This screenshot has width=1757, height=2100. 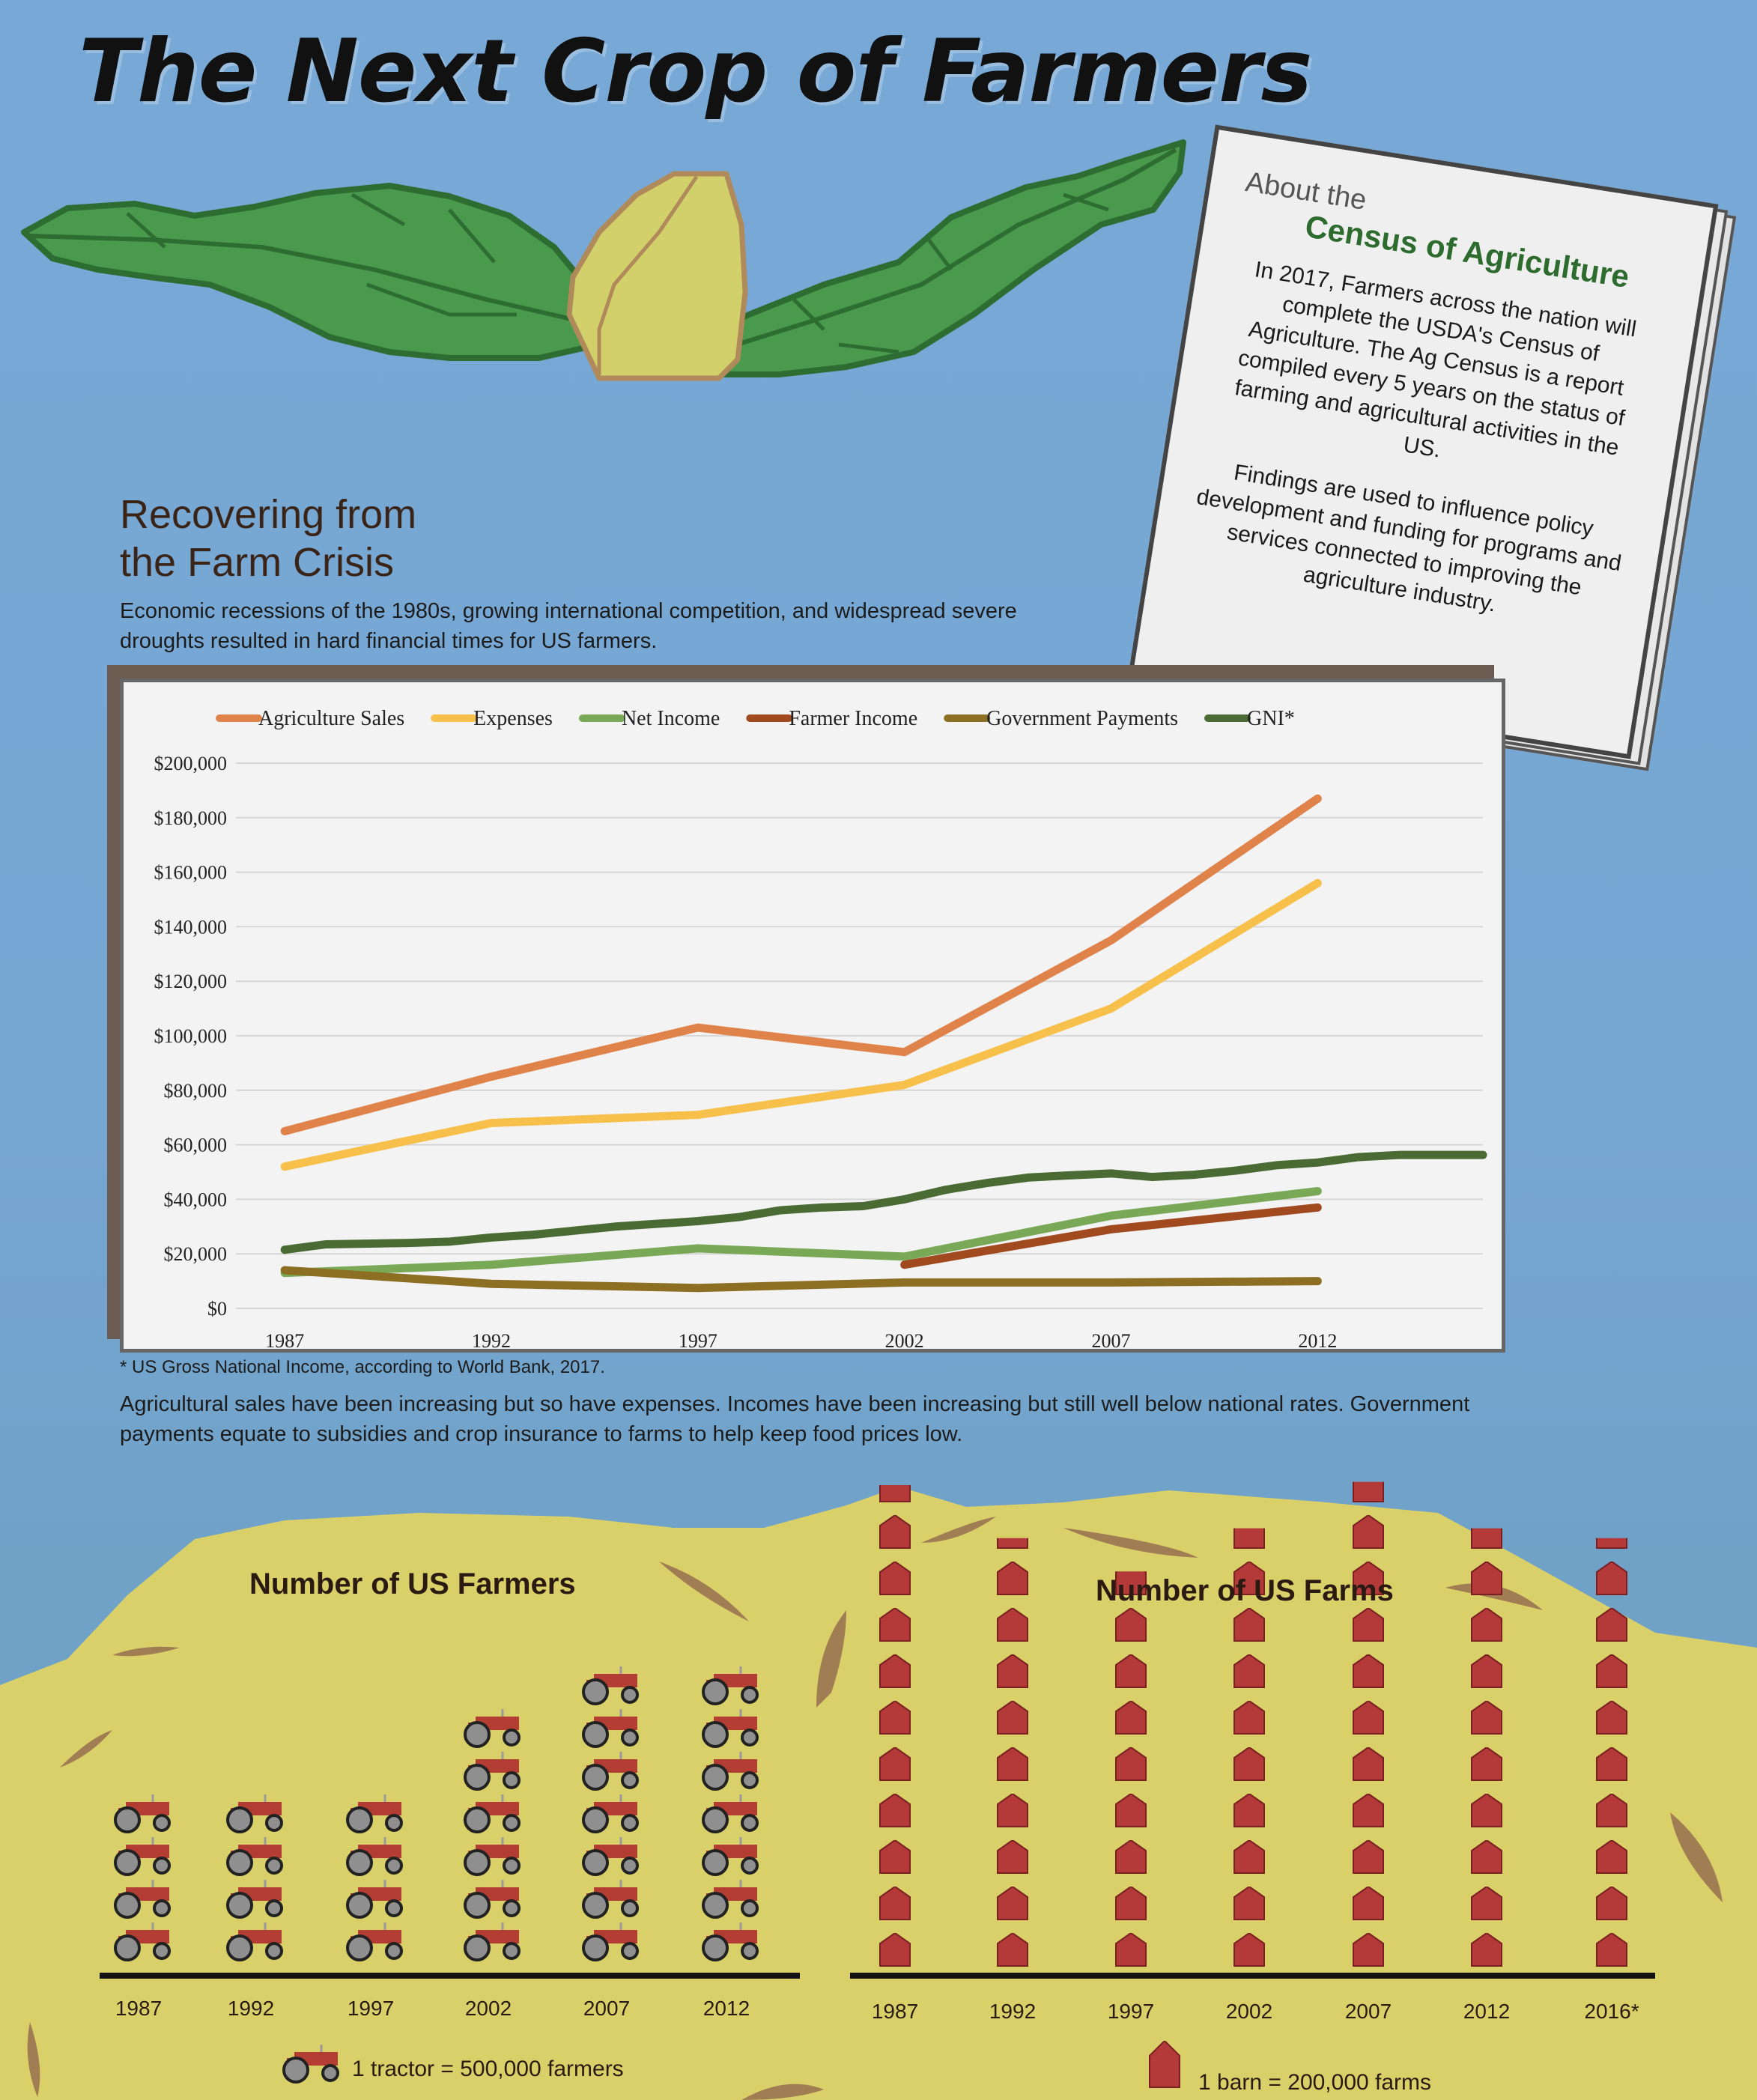 I want to click on farmers-year-label: 2002, so click(x=488, y=2009).